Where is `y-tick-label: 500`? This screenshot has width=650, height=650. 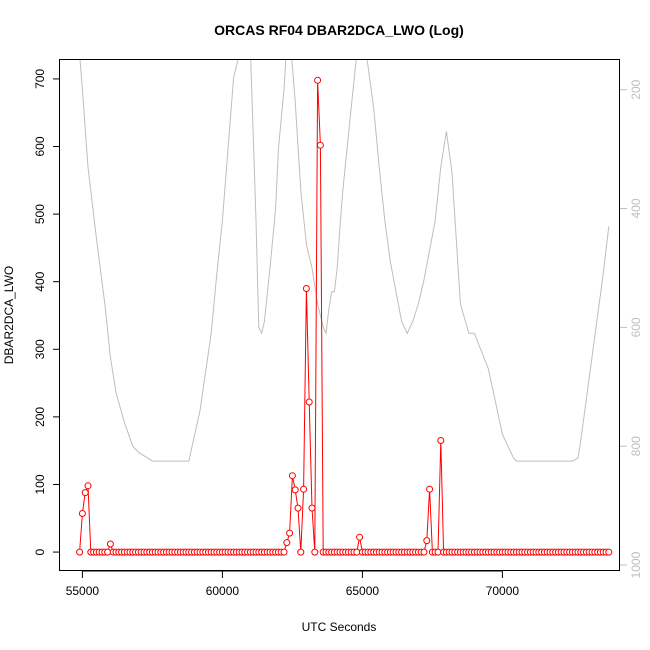 y-tick-label: 500 is located at coordinates (40, 214).